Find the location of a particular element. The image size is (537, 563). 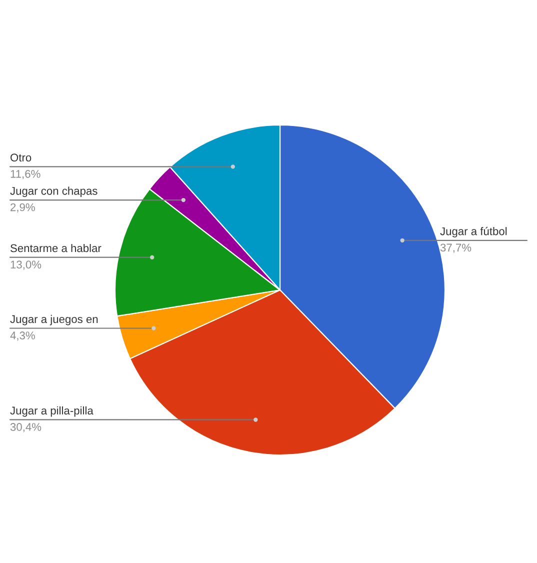

slice-label: Jugar a pilla-pilla is located at coordinates (52, 411).